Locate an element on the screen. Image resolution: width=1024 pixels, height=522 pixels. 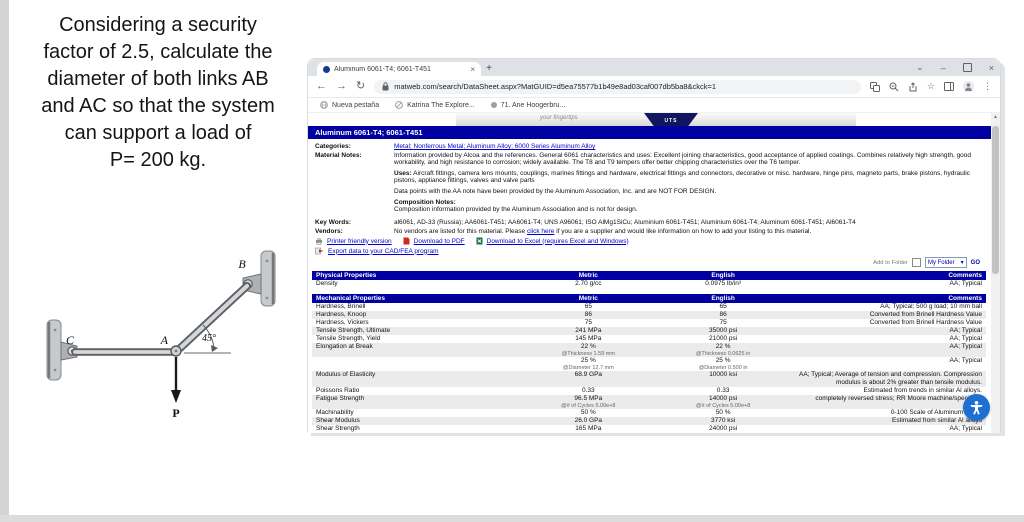
maximize-button is located at coordinates (967, 67).